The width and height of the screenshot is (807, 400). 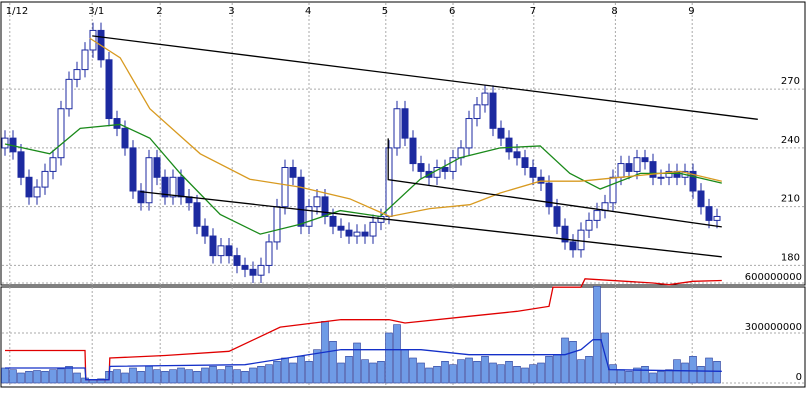 I want to click on volume-tick-label: 0, so click(x=799, y=377).